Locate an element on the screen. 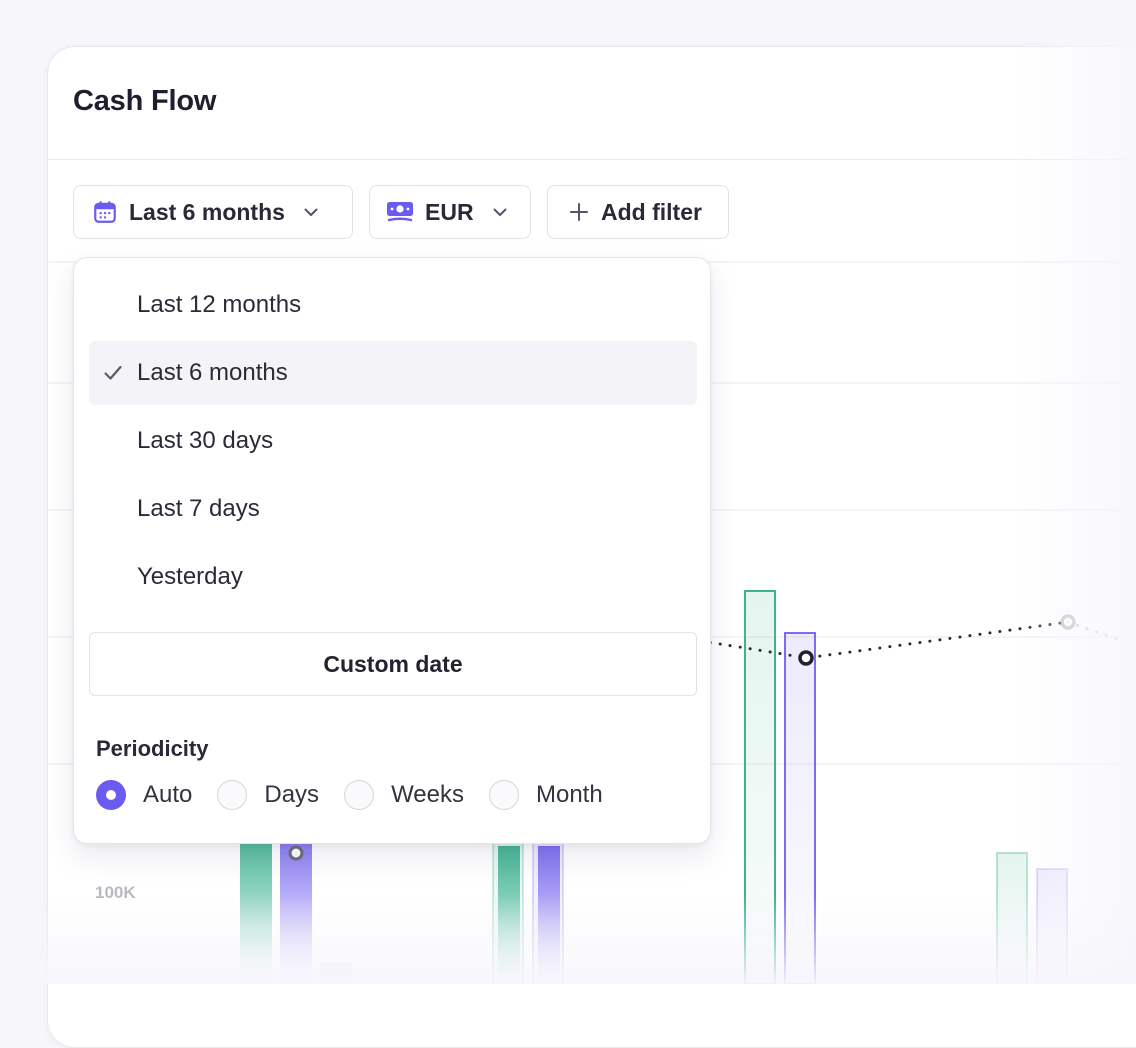 This screenshot has height=1048, width=1136. period-filter-label: Last 6 months is located at coordinates (207, 211).